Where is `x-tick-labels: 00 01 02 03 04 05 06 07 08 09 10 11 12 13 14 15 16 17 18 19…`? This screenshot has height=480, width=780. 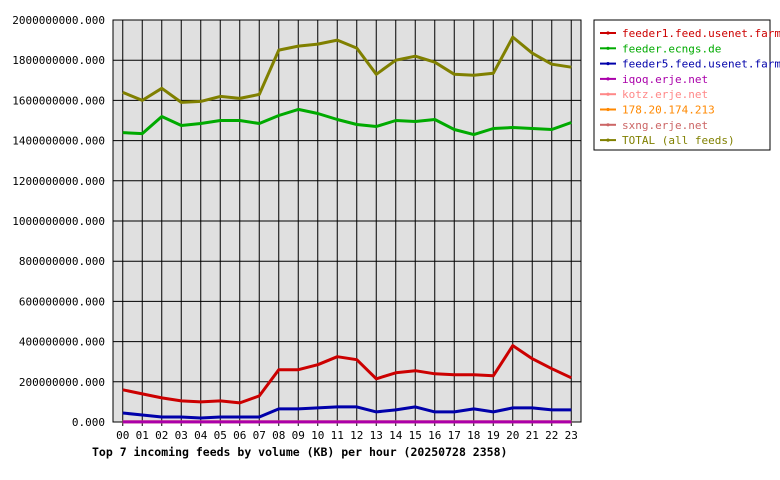
x-tick-labels: 00 01 02 03 04 05 06 07 08 09 10 11 12 13 14 15 16 17 18 19… is located at coordinates (347, 435).